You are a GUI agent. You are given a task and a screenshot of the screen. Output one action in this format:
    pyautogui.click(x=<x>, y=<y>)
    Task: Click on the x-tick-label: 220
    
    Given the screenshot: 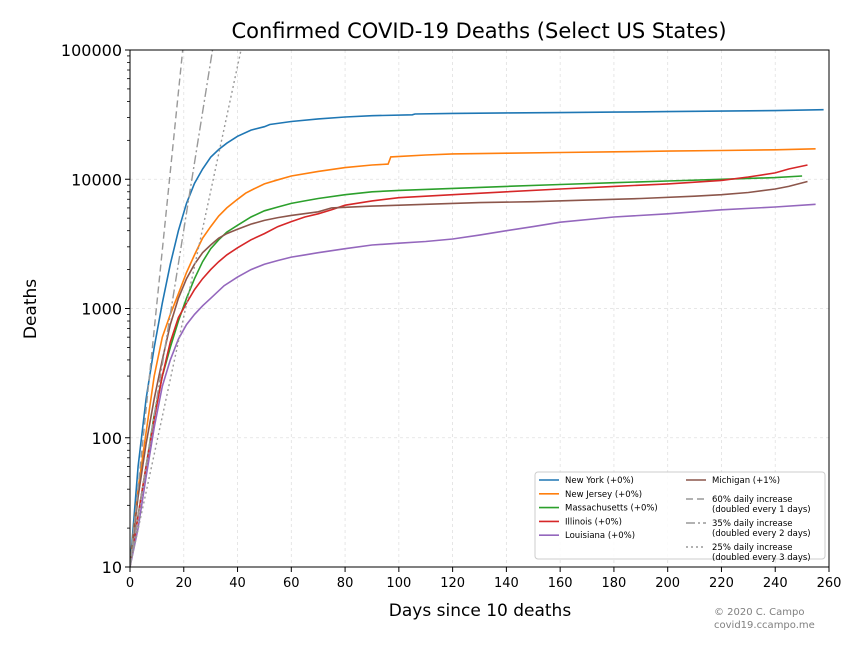 What is the action you would take?
    pyautogui.click(x=721, y=583)
    